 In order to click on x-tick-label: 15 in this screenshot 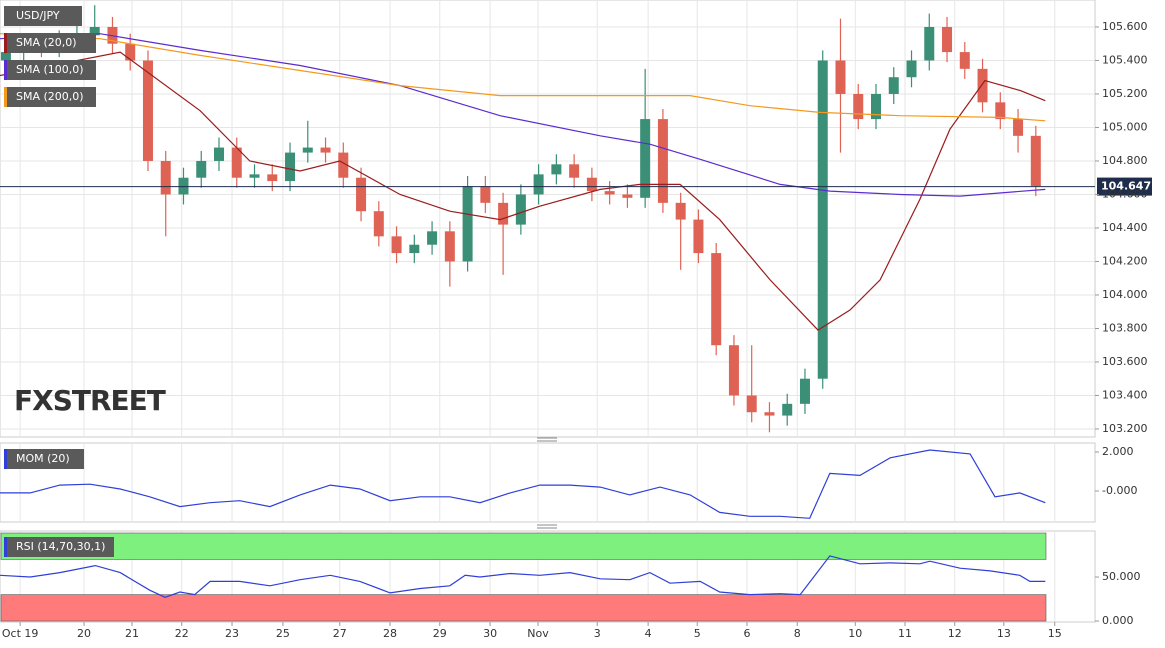, I will do `click(1055, 633)`.